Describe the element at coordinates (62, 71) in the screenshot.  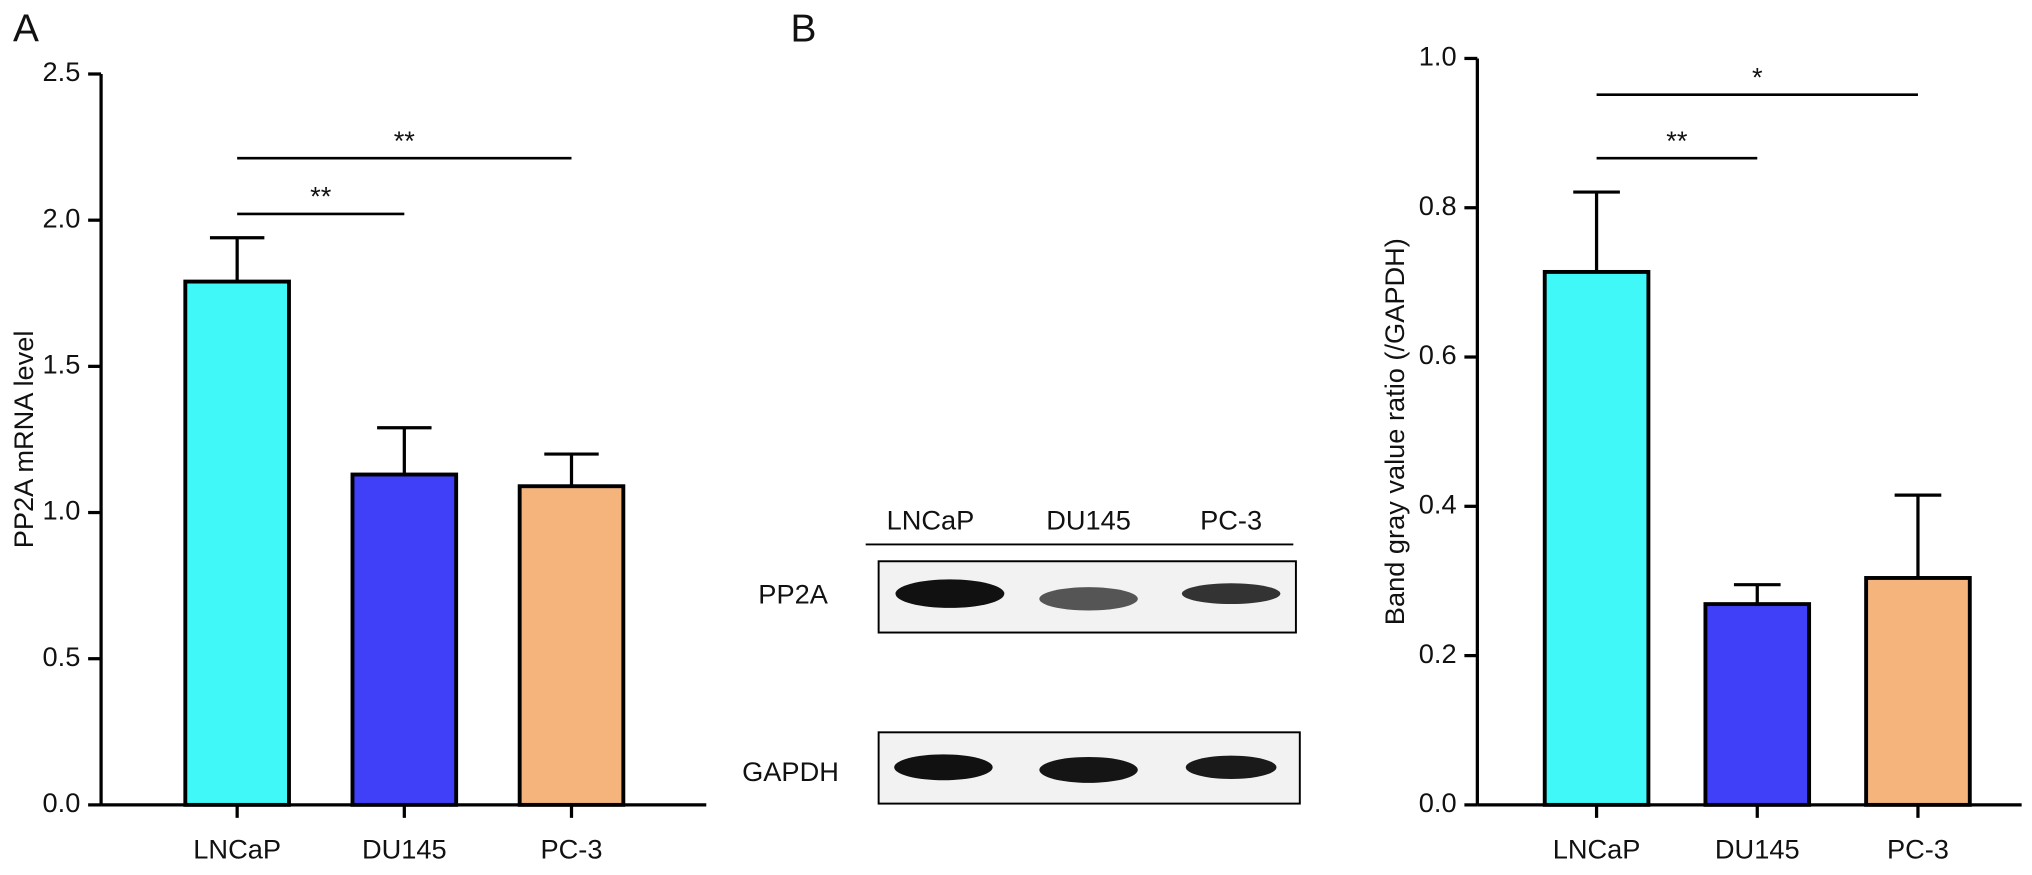
I see `y-tick-label: 2.5` at that location.